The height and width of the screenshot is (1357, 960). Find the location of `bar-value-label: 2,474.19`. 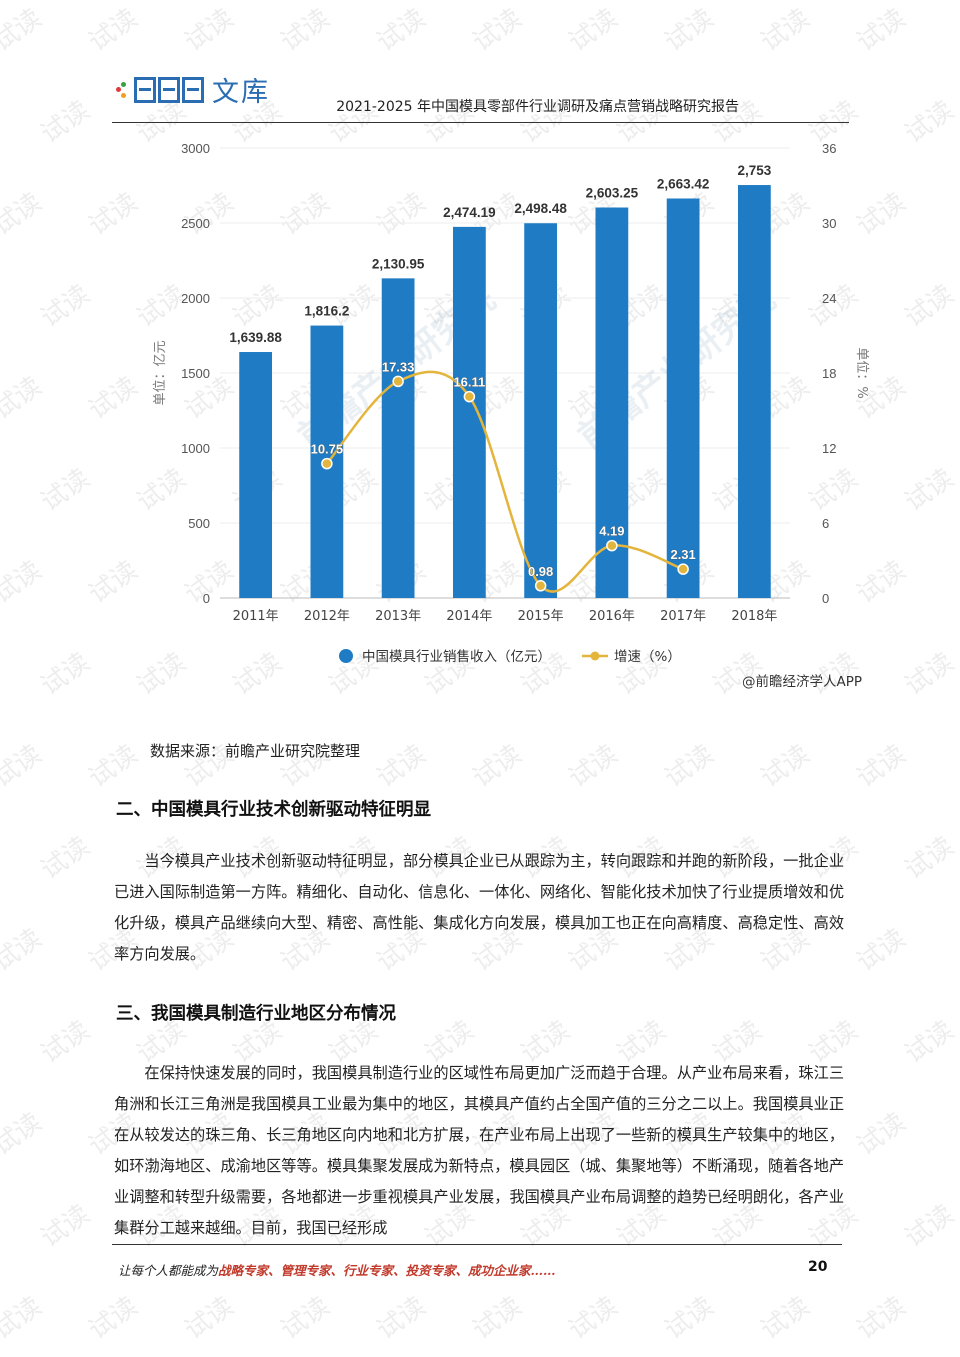

bar-value-label: 2,474.19 is located at coordinates (469, 212).